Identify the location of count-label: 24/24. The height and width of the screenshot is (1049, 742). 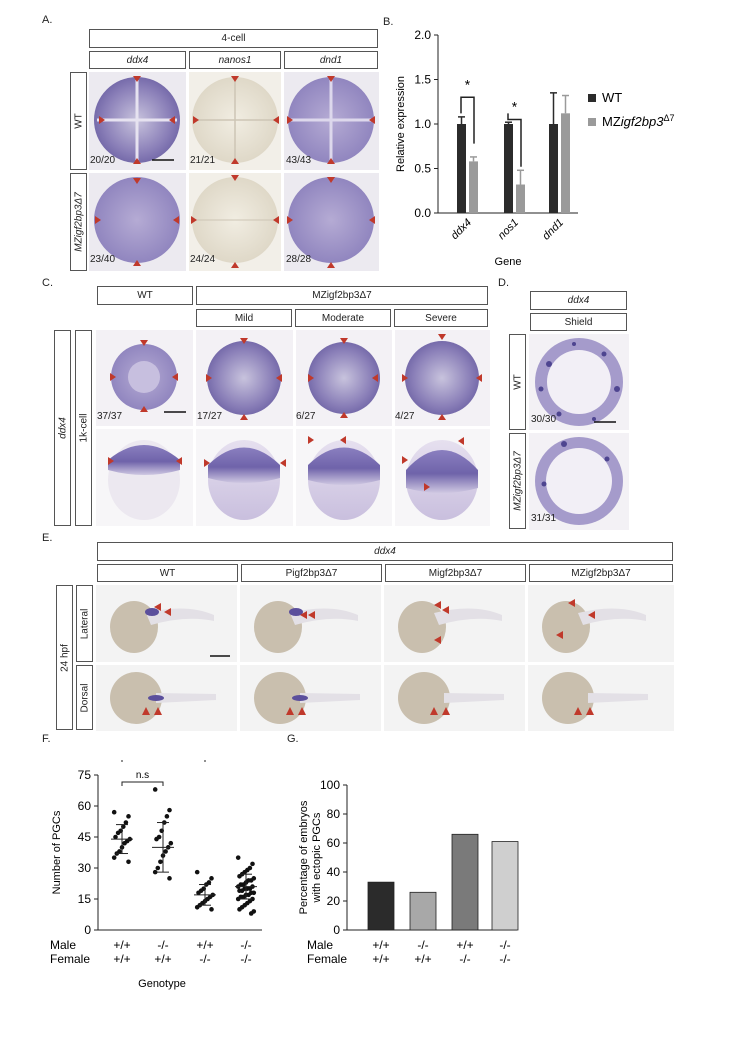
(203, 259).